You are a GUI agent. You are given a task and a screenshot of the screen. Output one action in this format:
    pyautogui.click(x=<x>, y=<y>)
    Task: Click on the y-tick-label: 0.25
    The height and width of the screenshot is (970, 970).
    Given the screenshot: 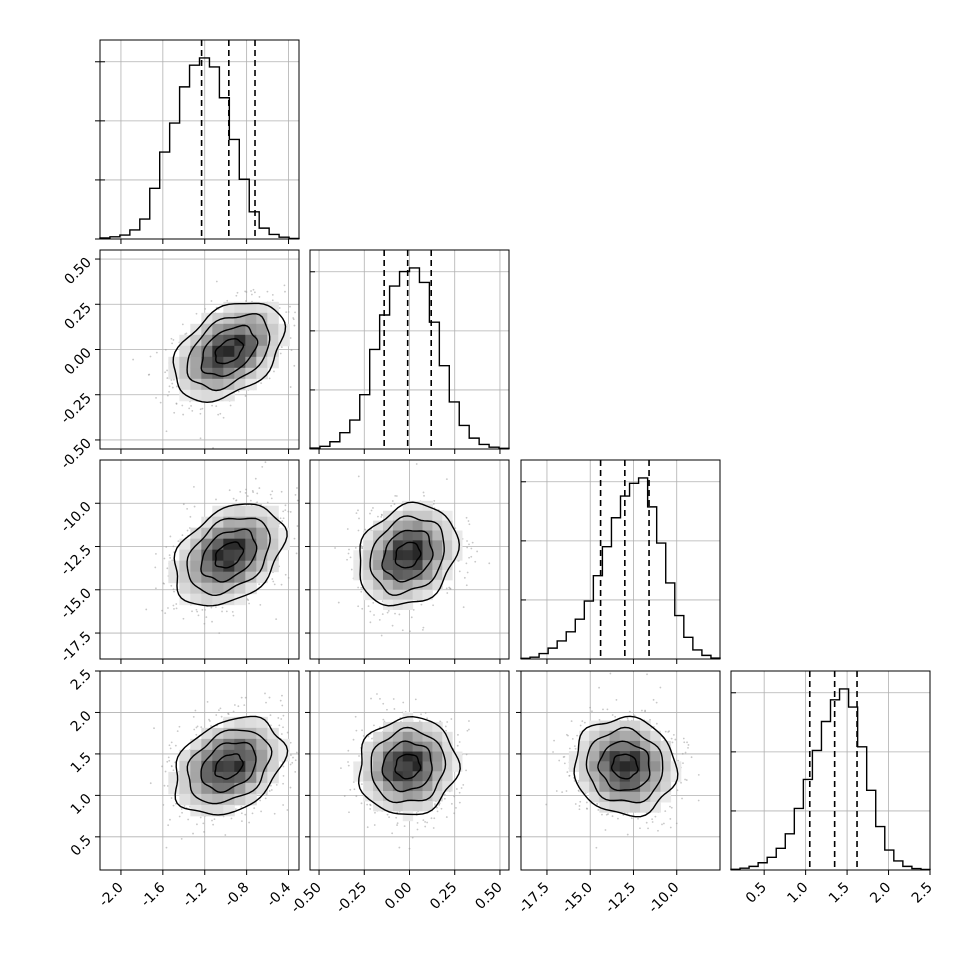 What is the action you would take?
    pyautogui.click(x=77, y=316)
    